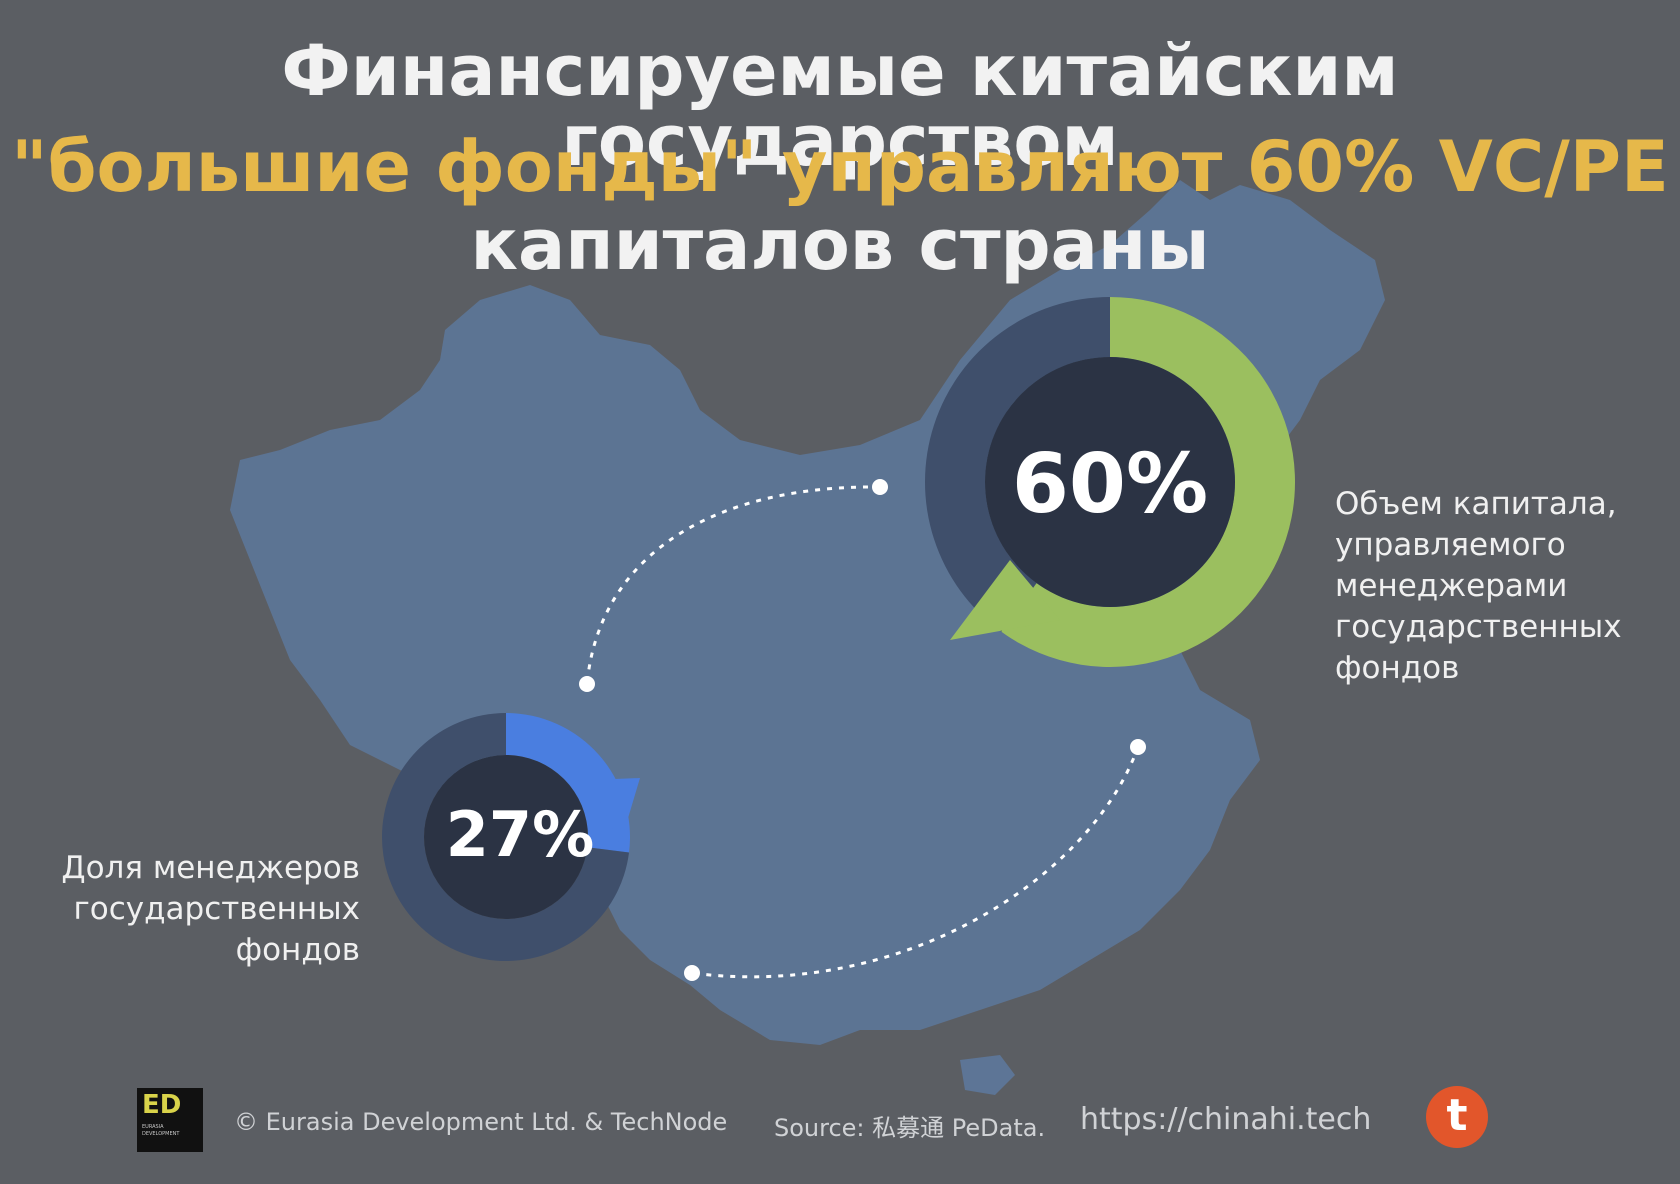 This screenshot has height=1184, width=1680. What do you see at coordinates (915, 862) in the screenshot?
I see `connector-curve-bottom` at bounding box center [915, 862].